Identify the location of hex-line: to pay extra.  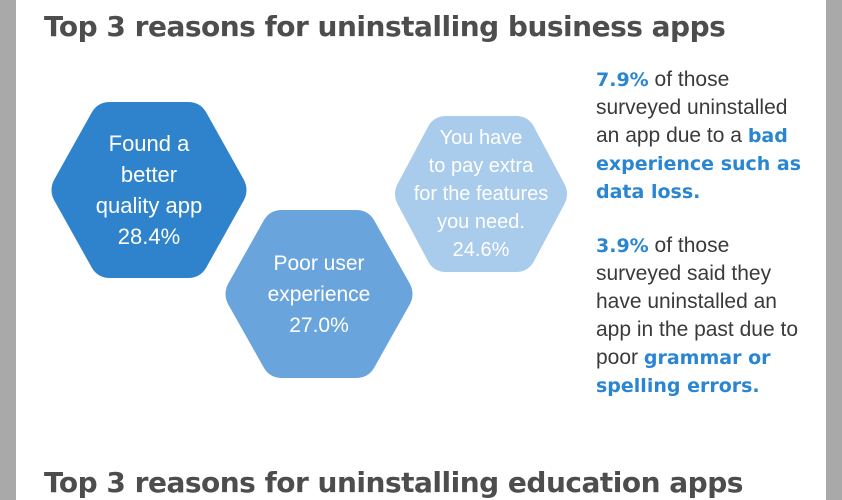
(481, 166).